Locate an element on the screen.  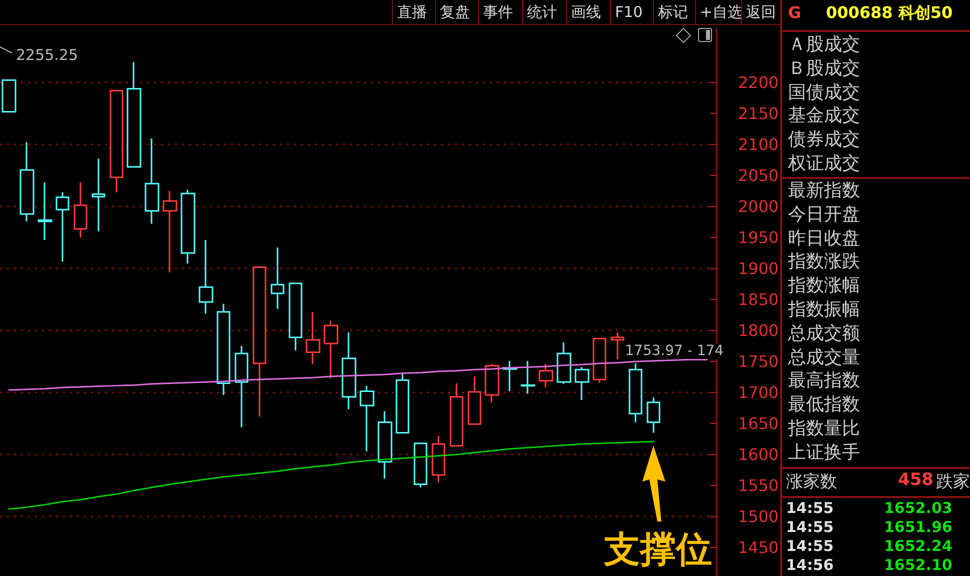
text: 1652.24 is located at coordinates (918, 546).